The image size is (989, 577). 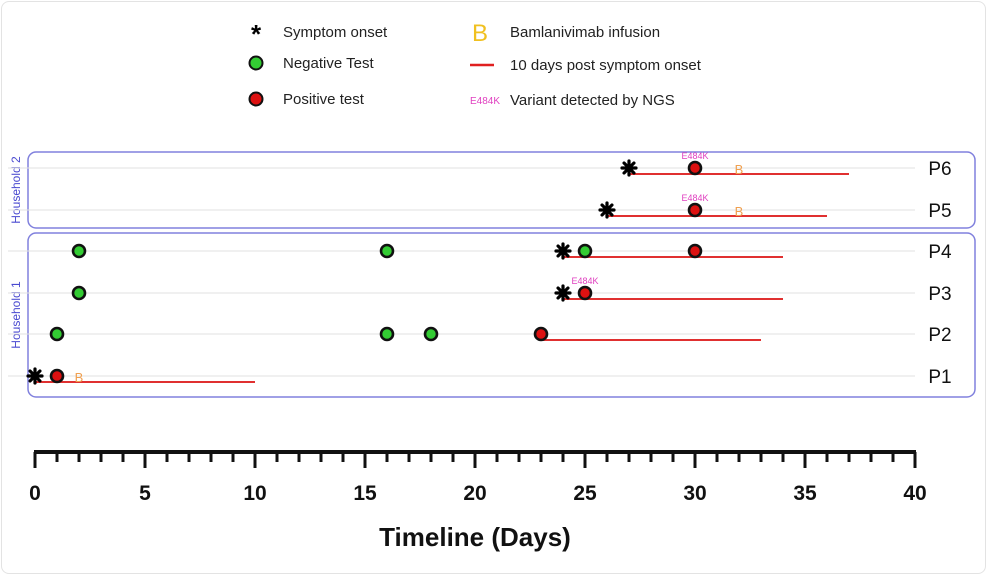 I want to click on x-tick-label: 5, so click(x=145, y=493).